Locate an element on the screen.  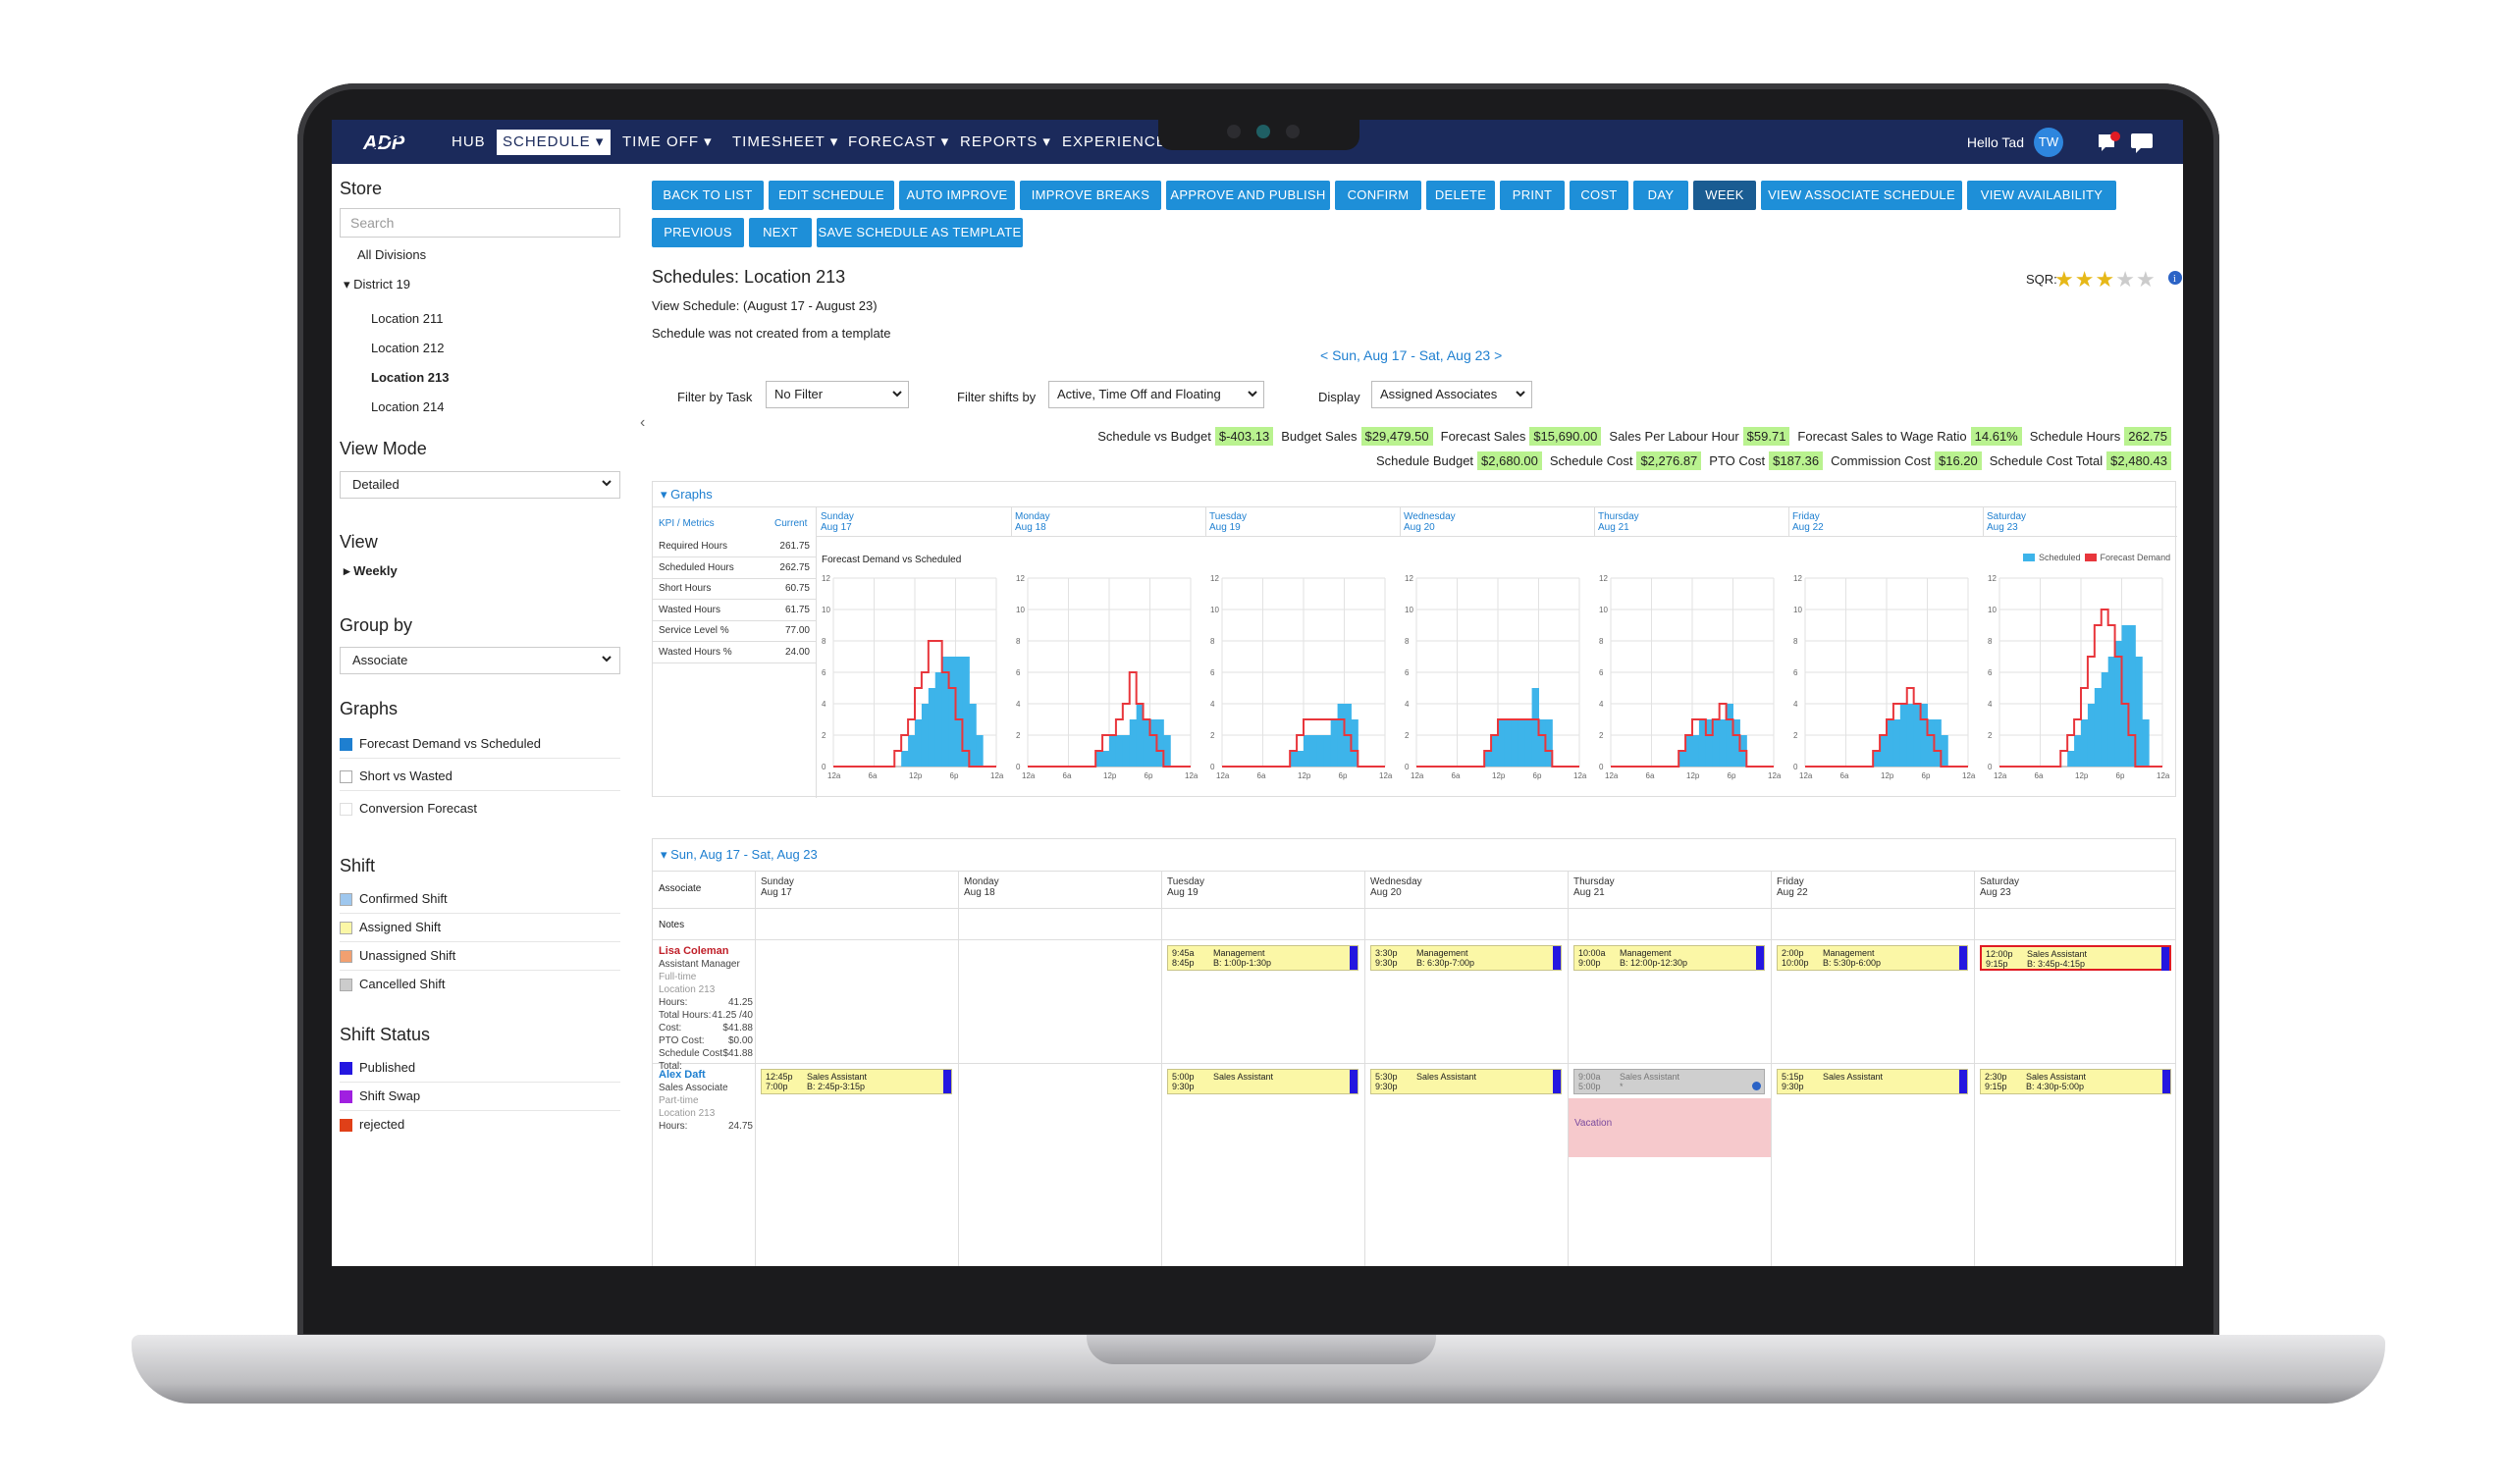
graphs-section-toggle: ▾ Graphs is located at coordinates (687, 494).